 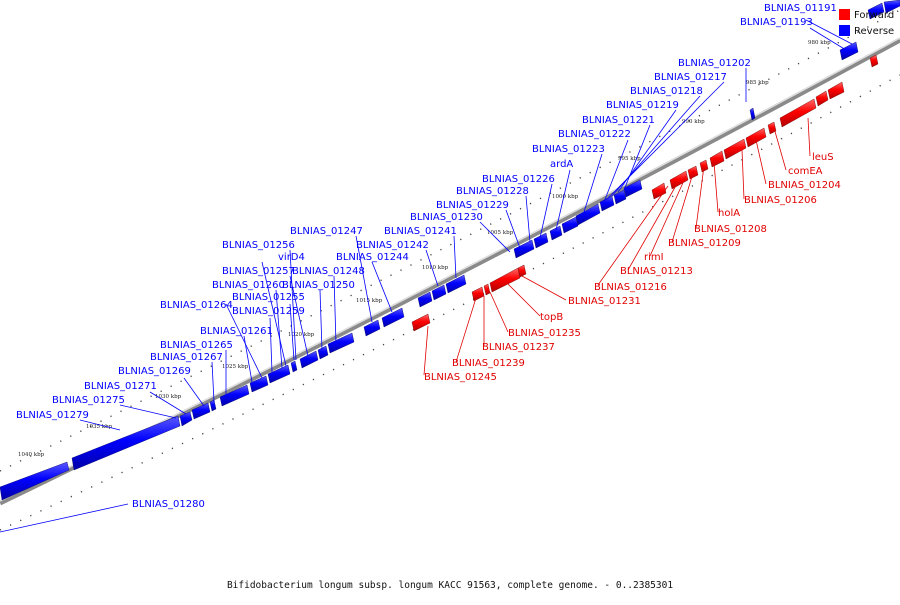 What do you see at coordinates (805, 171) in the screenshot?
I see `gene-label: comEA` at bounding box center [805, 171].